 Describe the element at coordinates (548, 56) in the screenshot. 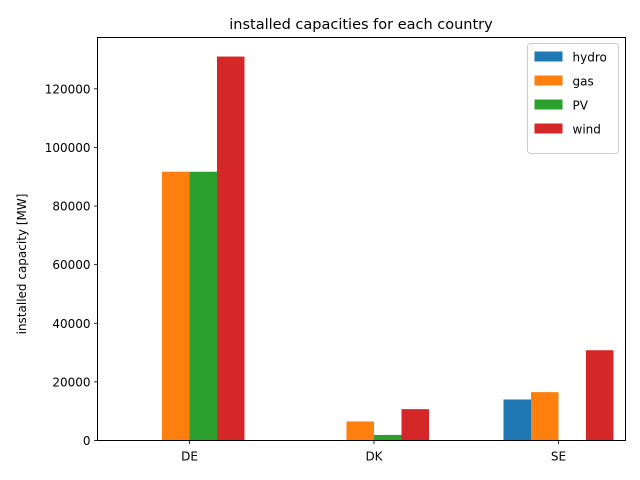

I see `legend-swatch-hydro` at that location.